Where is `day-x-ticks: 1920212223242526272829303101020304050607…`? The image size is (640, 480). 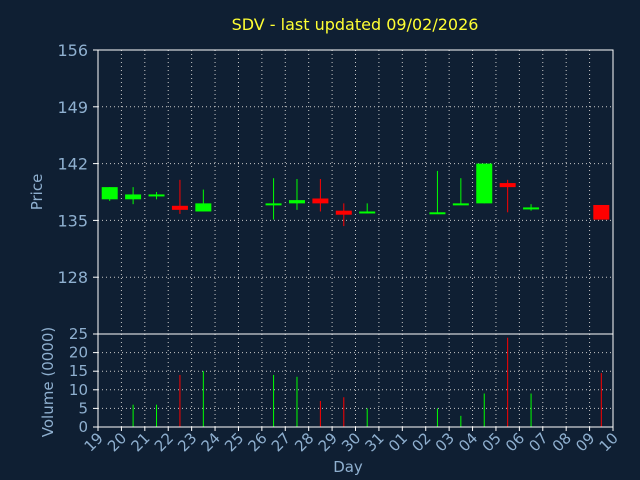 day-x-ticks: 1920212223242526272829303101020304050607… is located at coordinates (351, 441).